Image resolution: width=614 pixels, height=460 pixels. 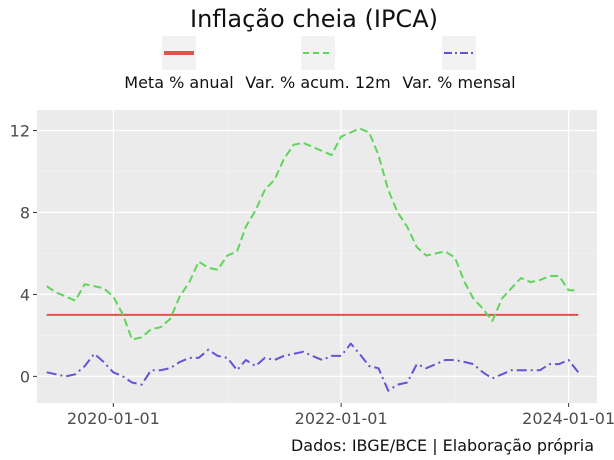 What do you see at coordinates (568, 418) in the screenshot?
I see `x-tick-label: 2024-01-01` at bounding box center [568, 418].